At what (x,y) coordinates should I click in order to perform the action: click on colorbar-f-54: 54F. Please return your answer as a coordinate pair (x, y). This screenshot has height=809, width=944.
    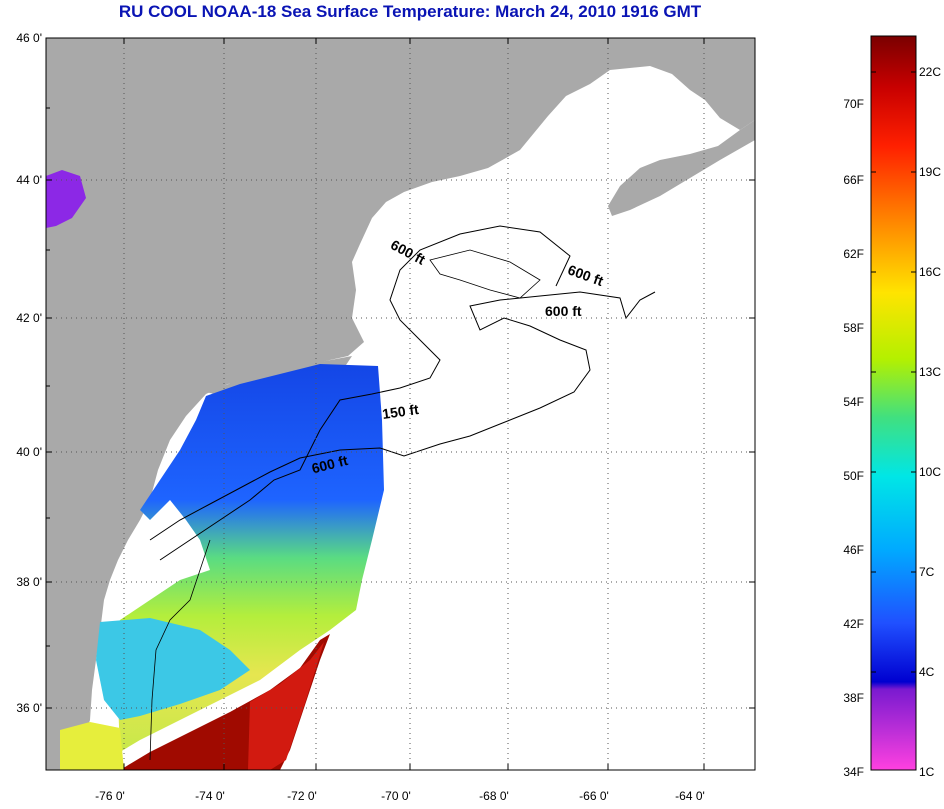
    Looking at the image, I should click on (853, 402).